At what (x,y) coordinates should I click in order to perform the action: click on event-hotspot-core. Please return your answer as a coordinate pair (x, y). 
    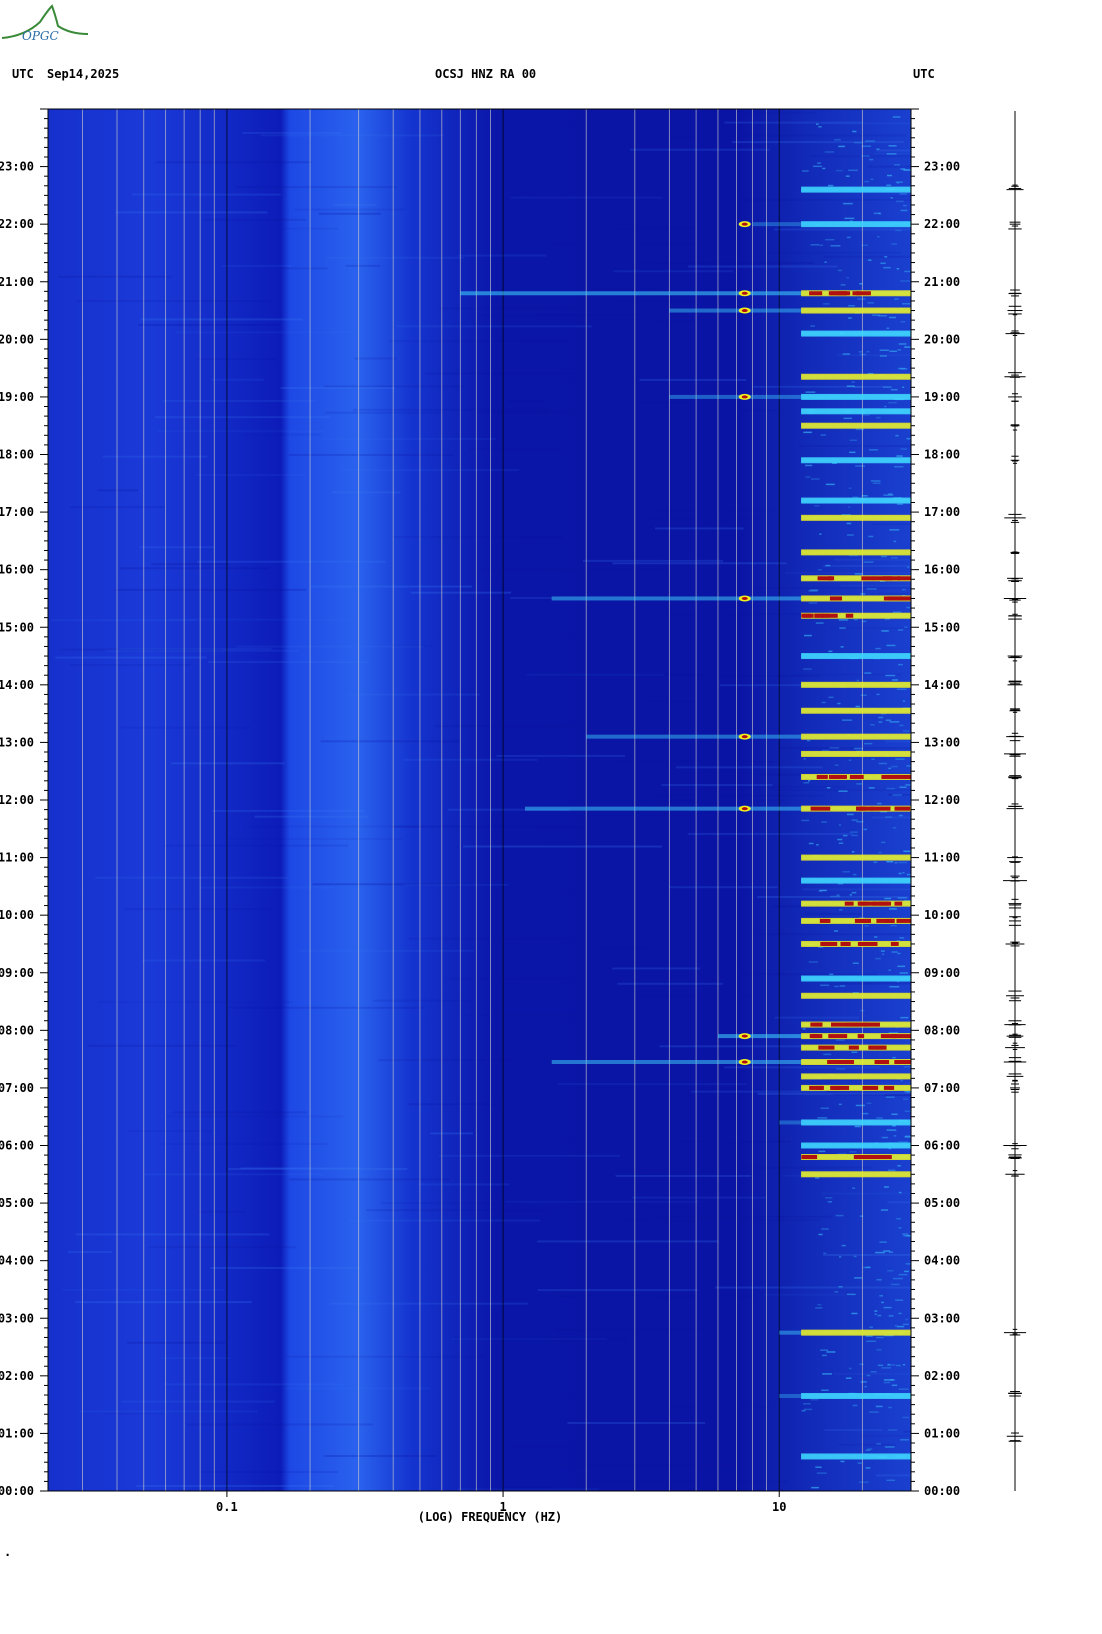
    Looking at the image, I should click on (744, 224).